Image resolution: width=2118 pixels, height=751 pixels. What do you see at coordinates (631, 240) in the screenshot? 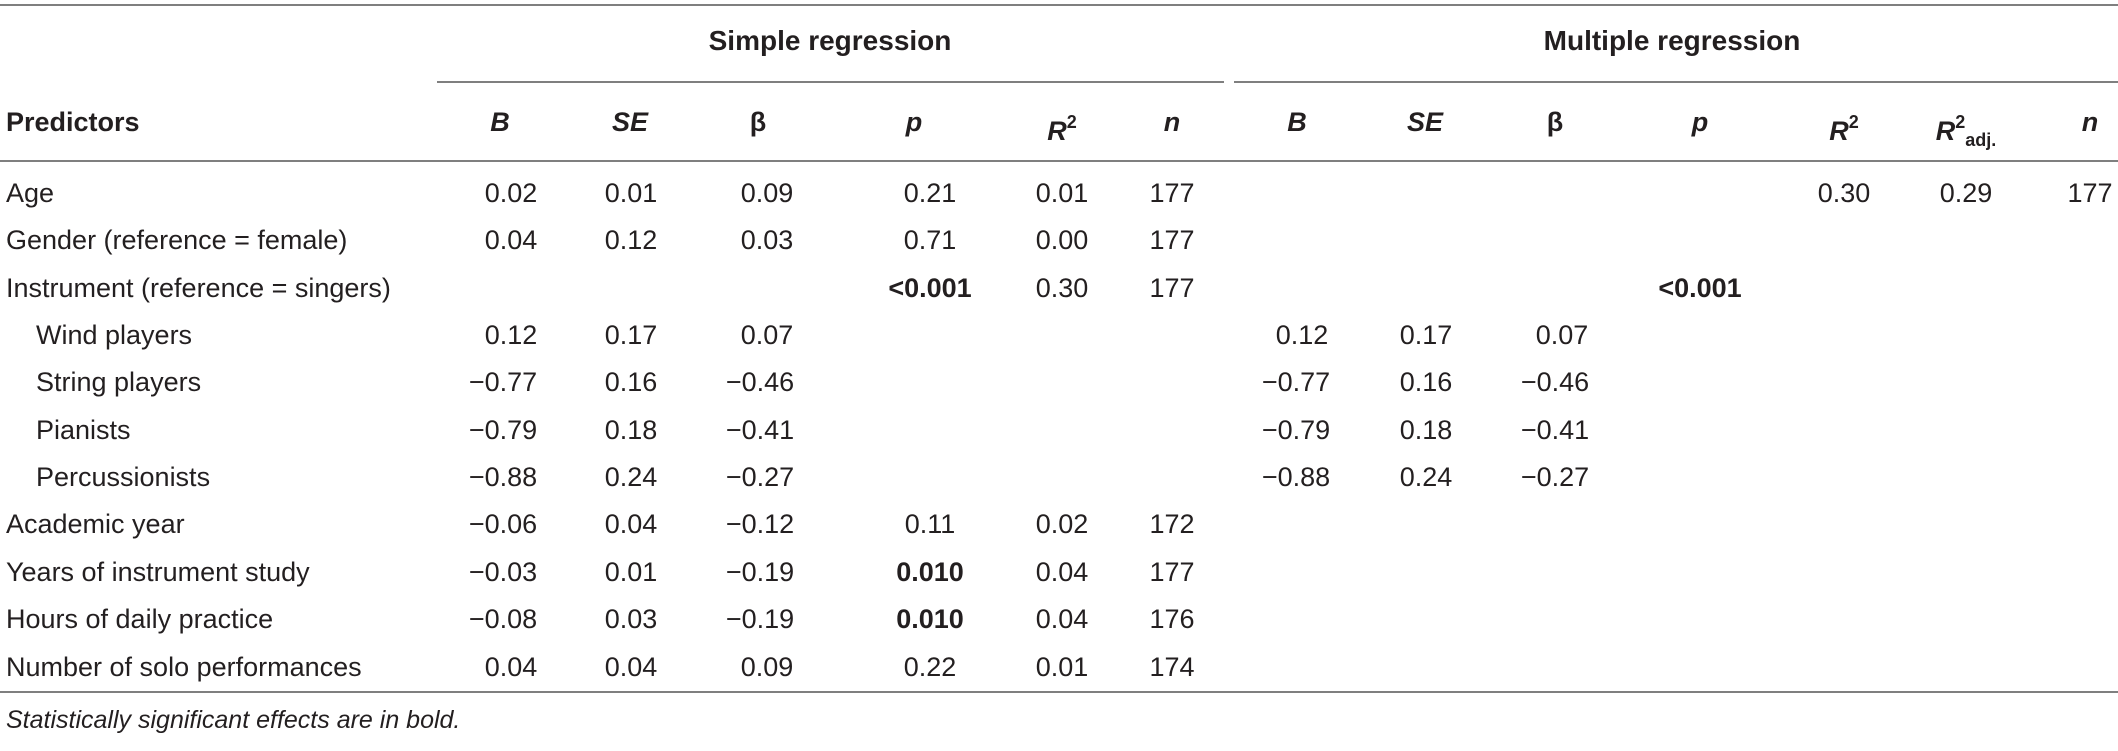
I see `cell-simple-se: 0.12` at bounding box center [631, 240].